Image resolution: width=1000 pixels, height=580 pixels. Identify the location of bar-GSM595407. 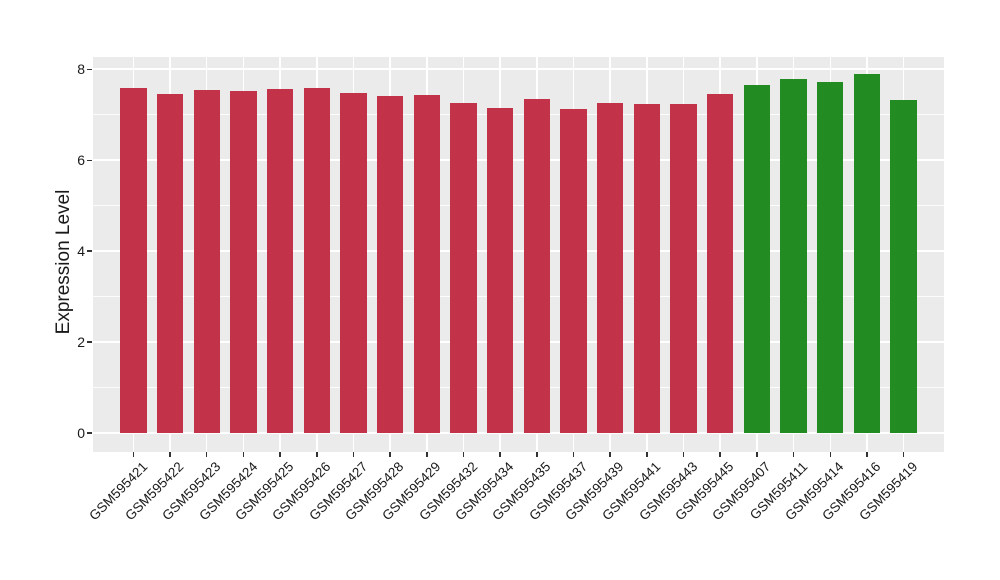
(757, 259).